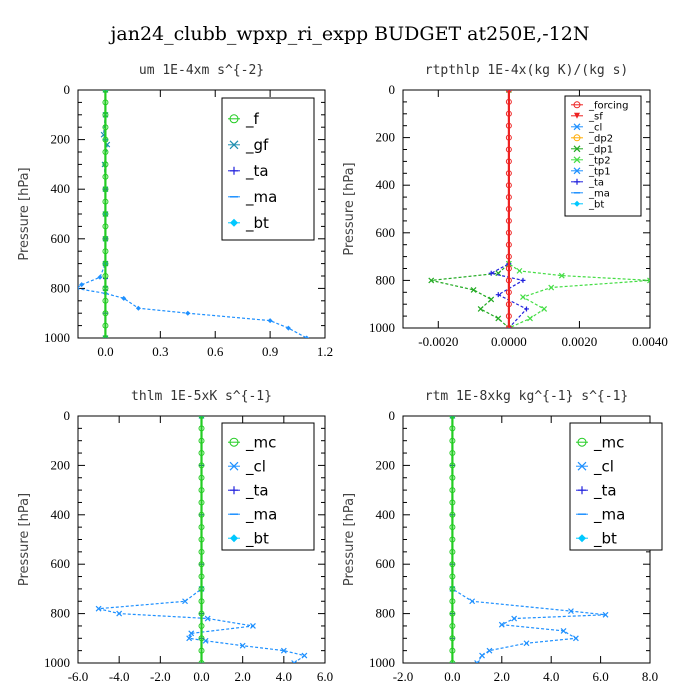  I want to click on legend-label: _bt, so click(605, 538).